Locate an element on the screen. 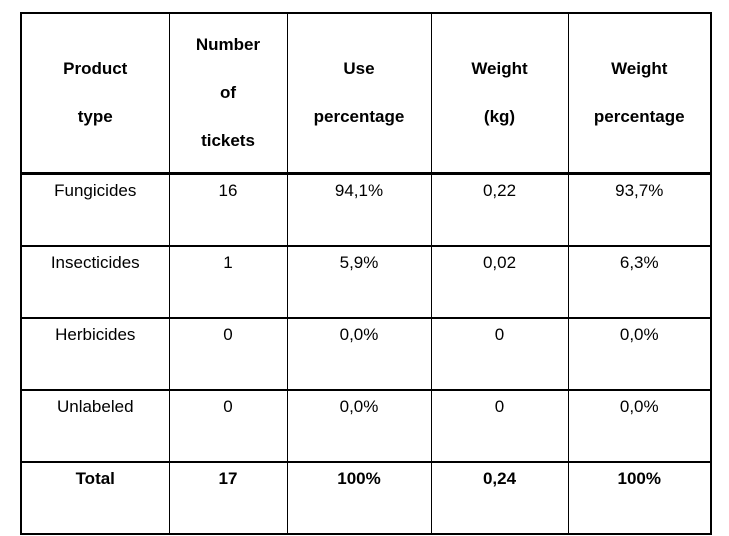 This screenshot has width=729, height=536. header-line: of is located at coordinates (228, 92).